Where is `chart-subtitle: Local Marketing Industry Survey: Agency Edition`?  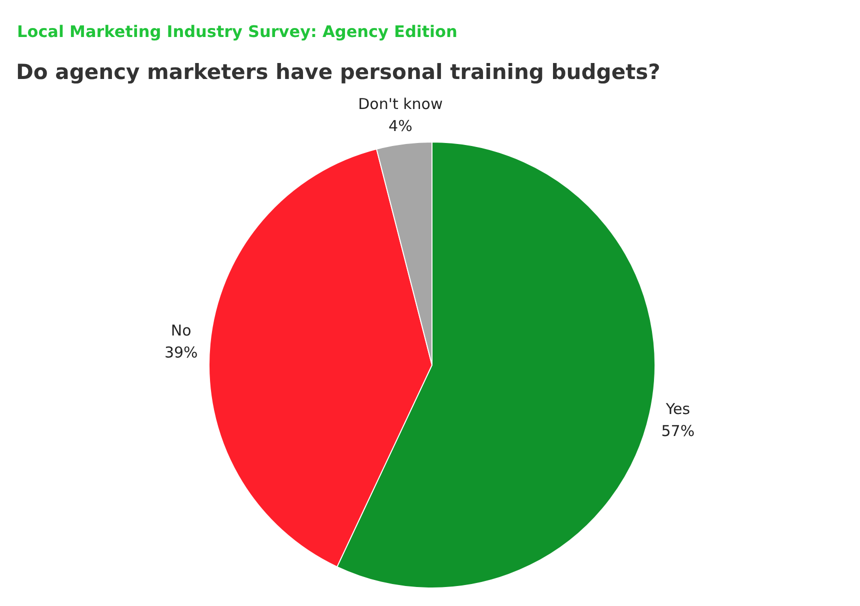
chart-subtitle: Local Marketing Industry Survey: Agency Edition is located at coordinates (237, 31).